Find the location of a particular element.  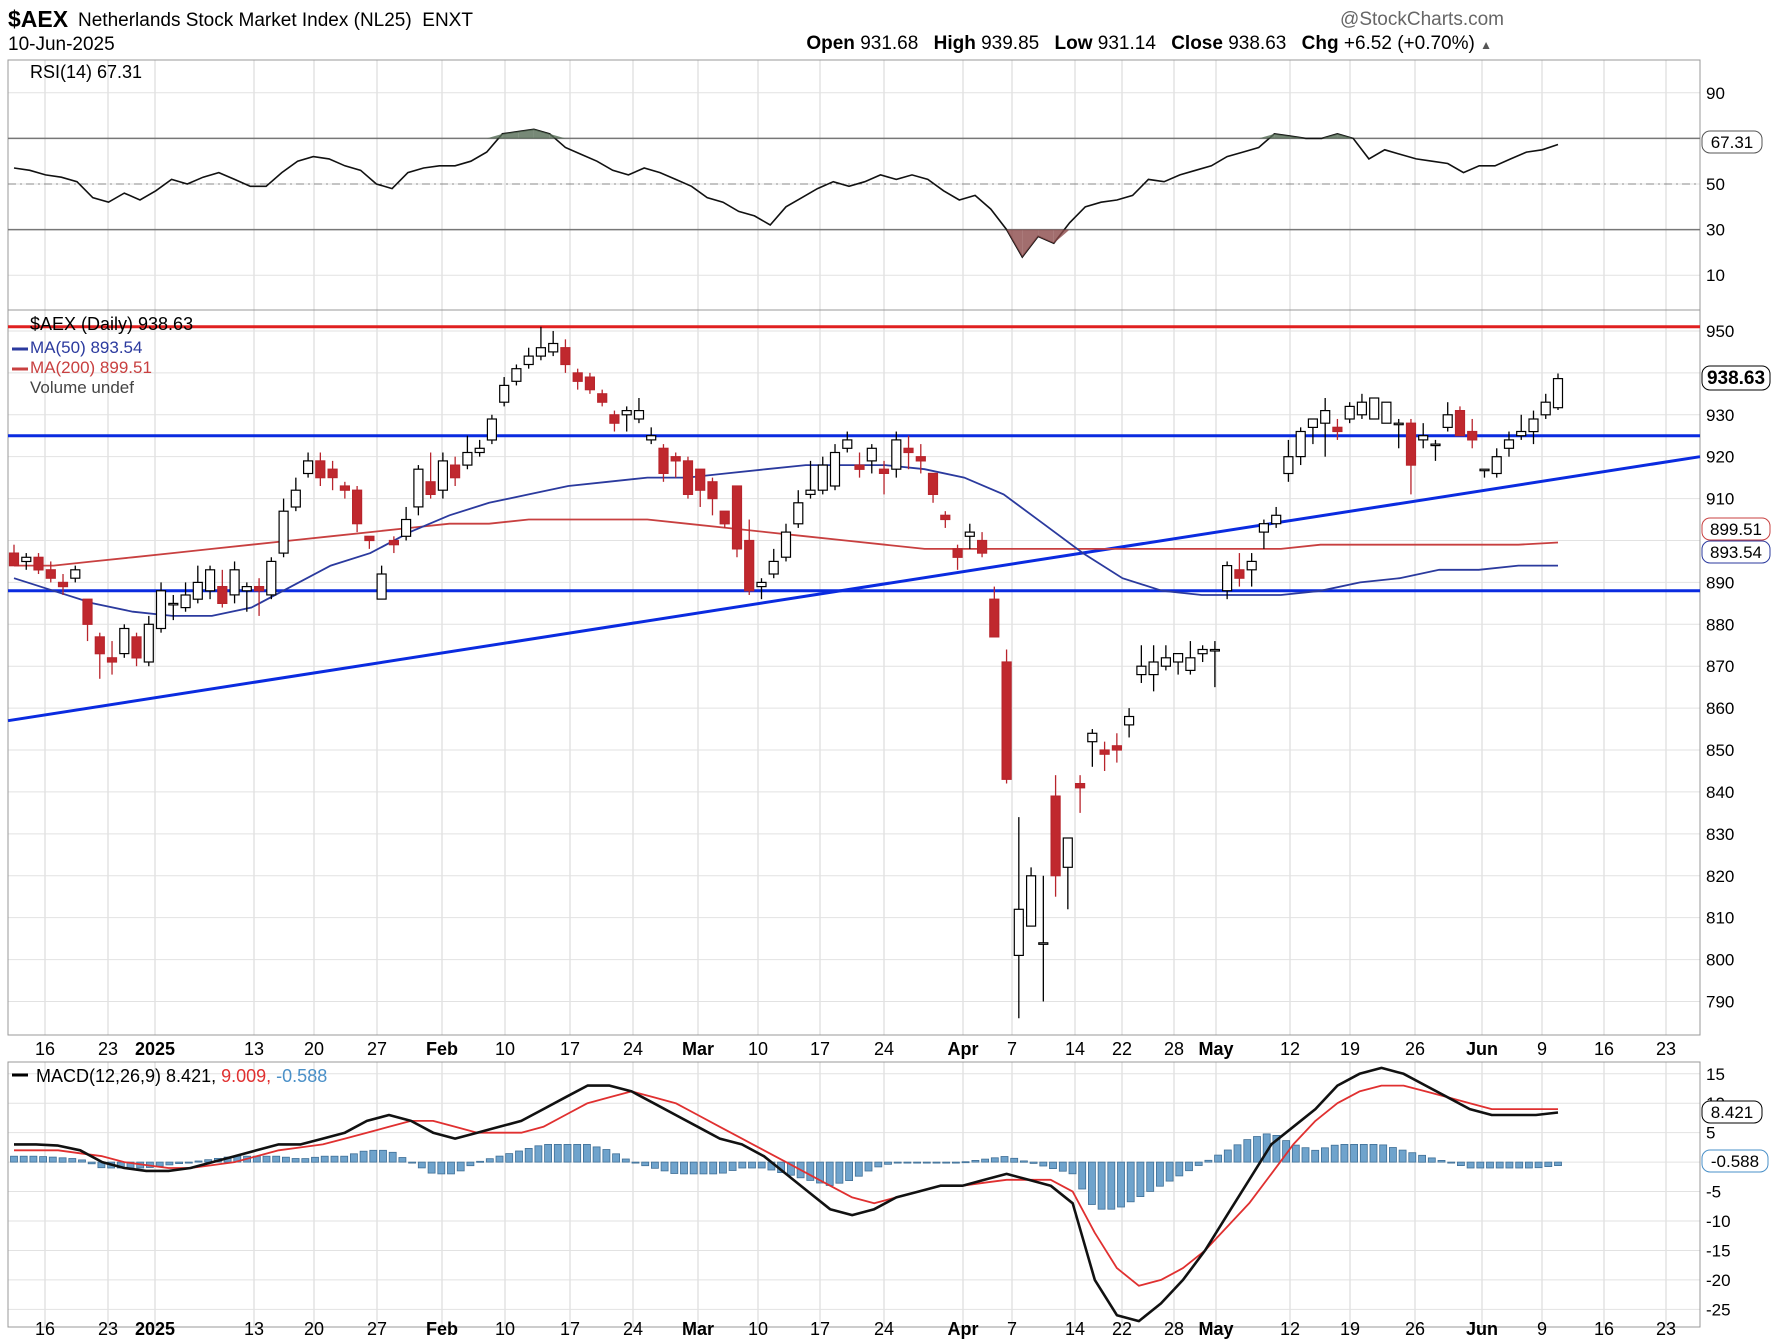

chg-label: Chg is located at coordinates (1320, 43).